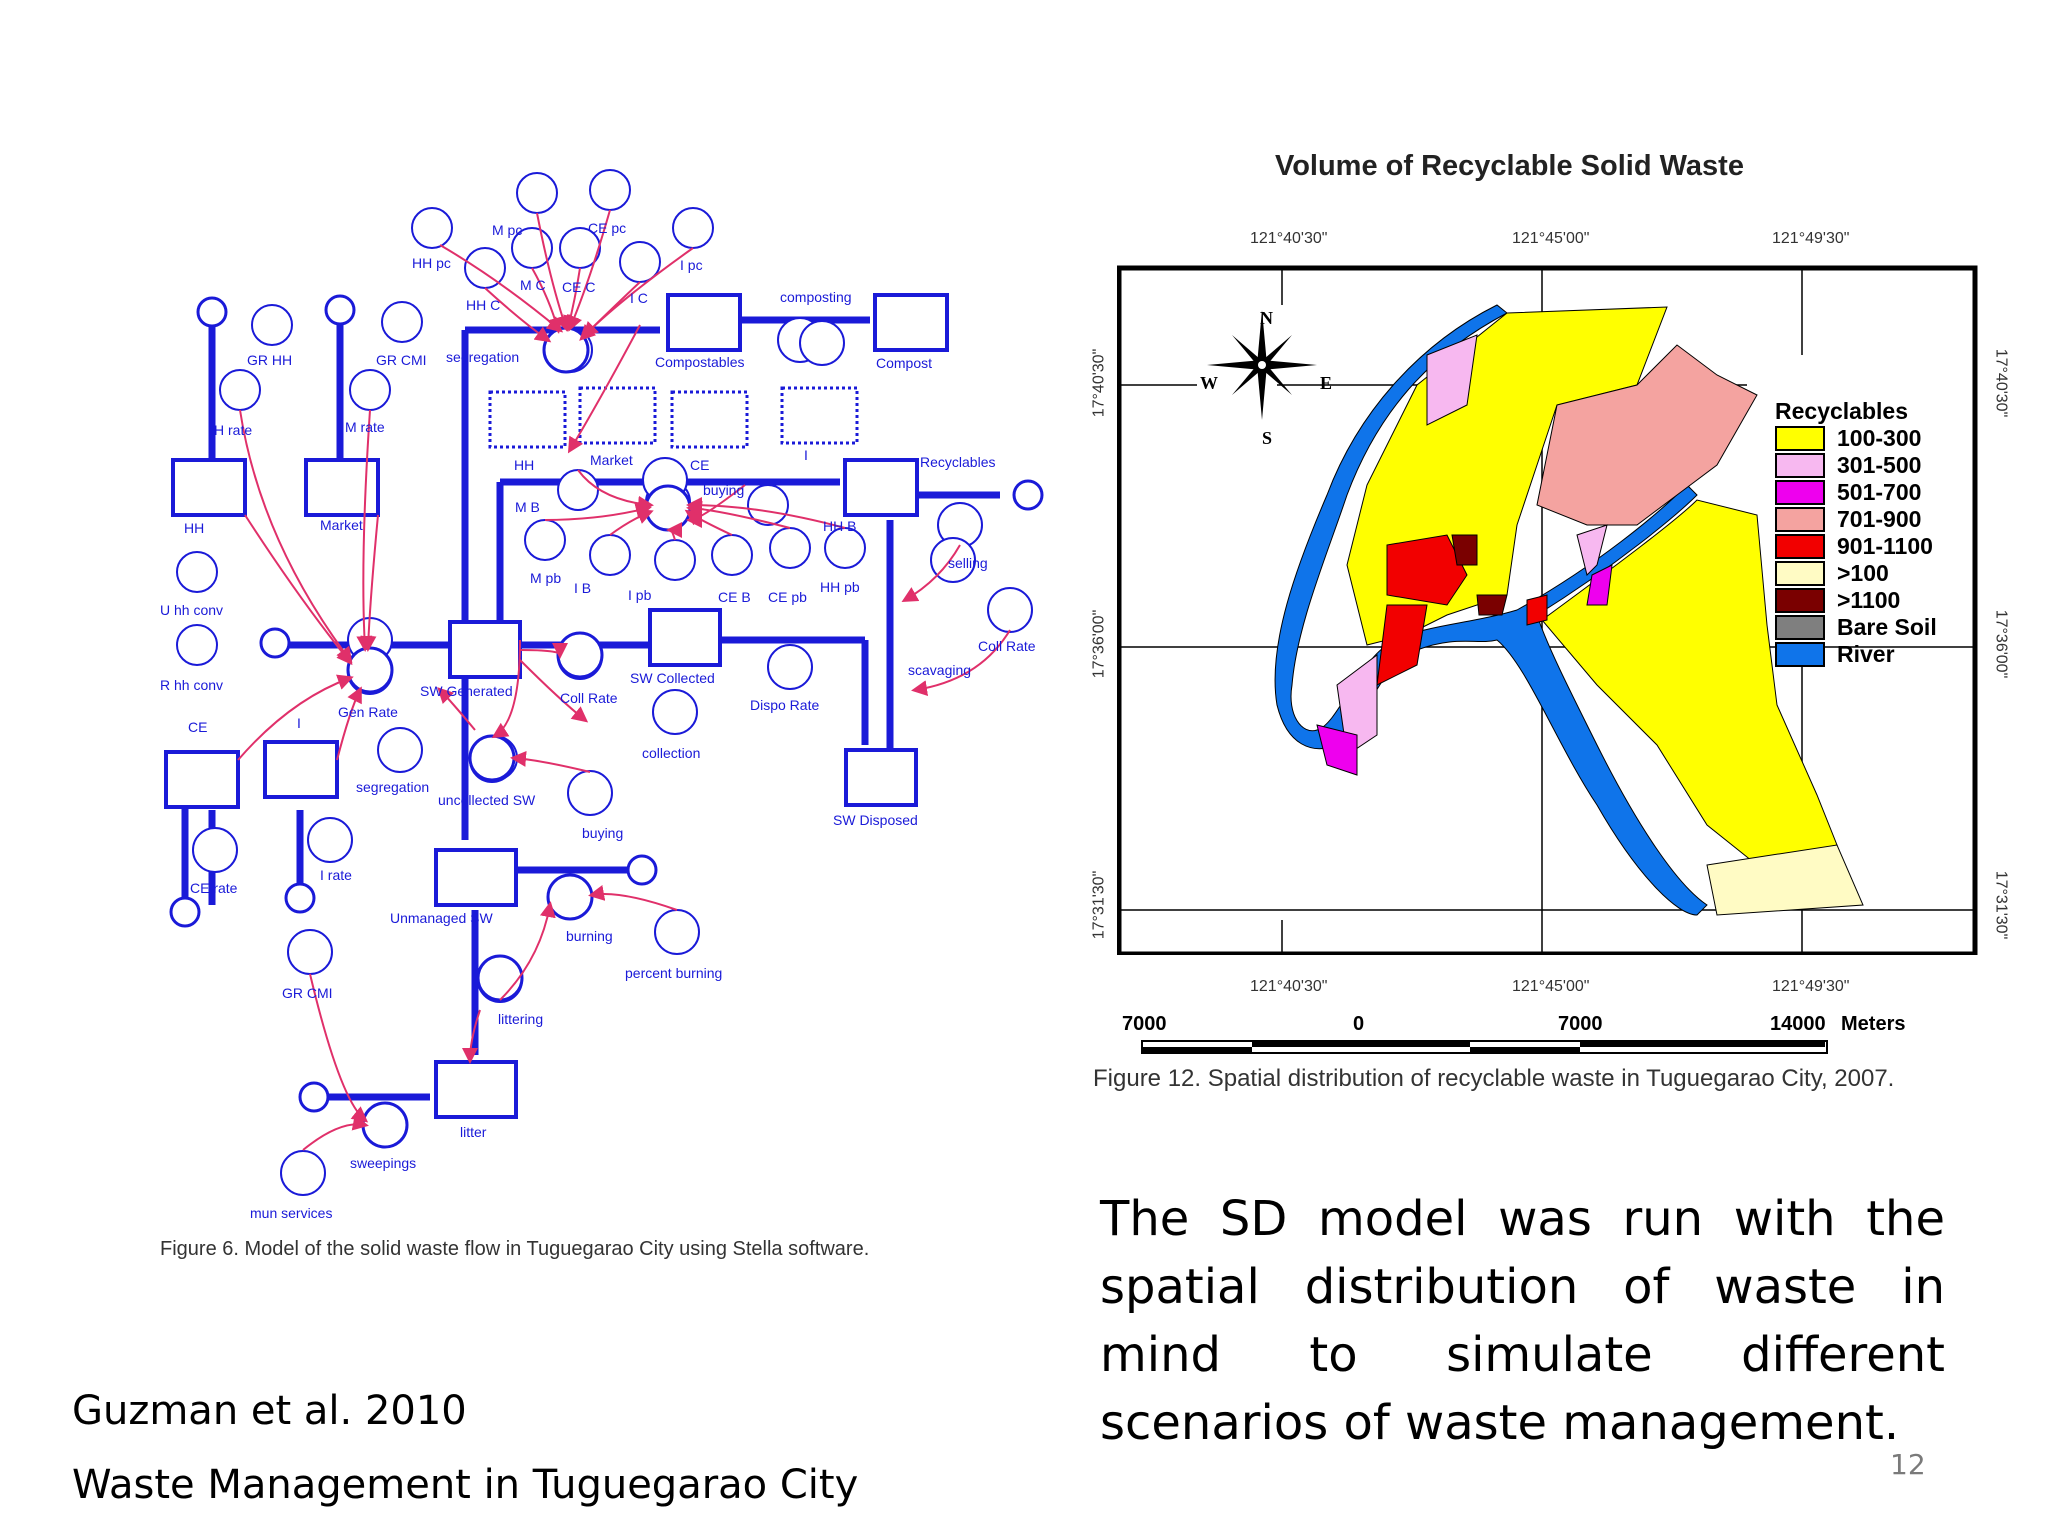 Image resolution: width=2048 pixels, height=1536 pixels. Describe the element at coordinates (1359, 1024) in the screenshot. I see `scale-label-1: 0` at that location.